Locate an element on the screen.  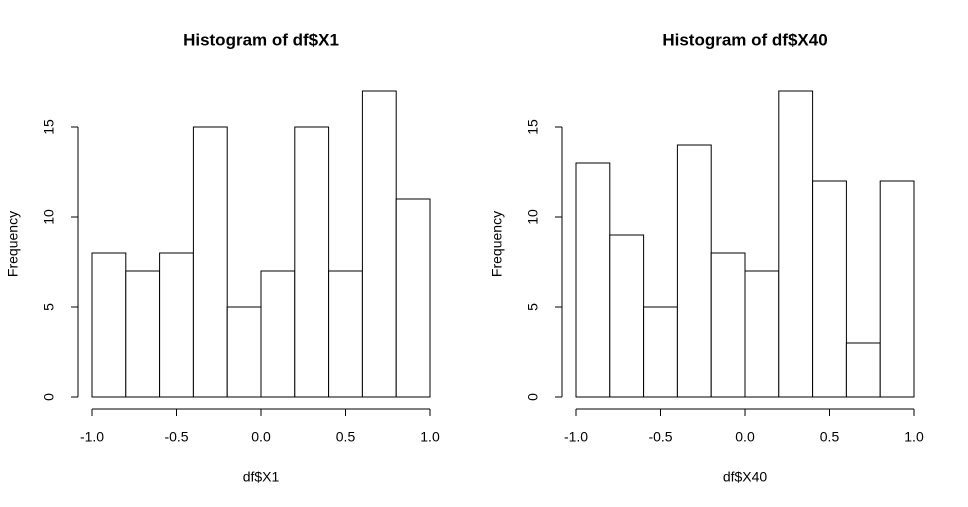
x-axis-label: df$X1 is located at coordinates (261, 477).